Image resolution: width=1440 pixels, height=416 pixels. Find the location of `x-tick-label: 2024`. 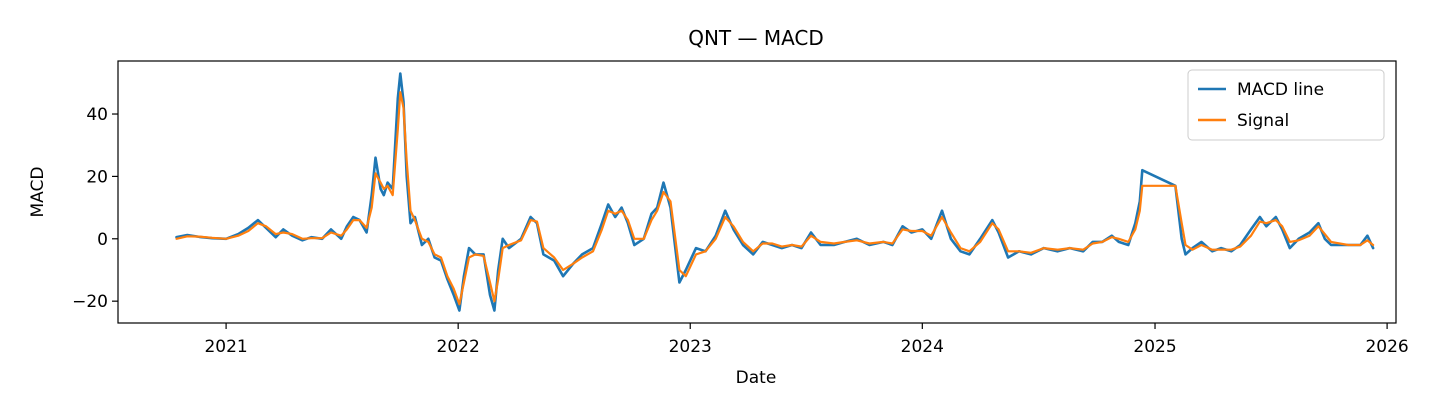

x-tick-label: 2024 is located at coordinates (922, 347).